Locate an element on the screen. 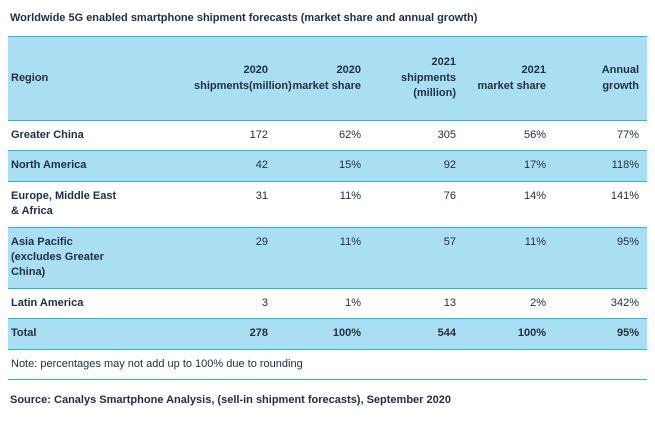  value-cell: 3 is located at coordinates (264, 302).